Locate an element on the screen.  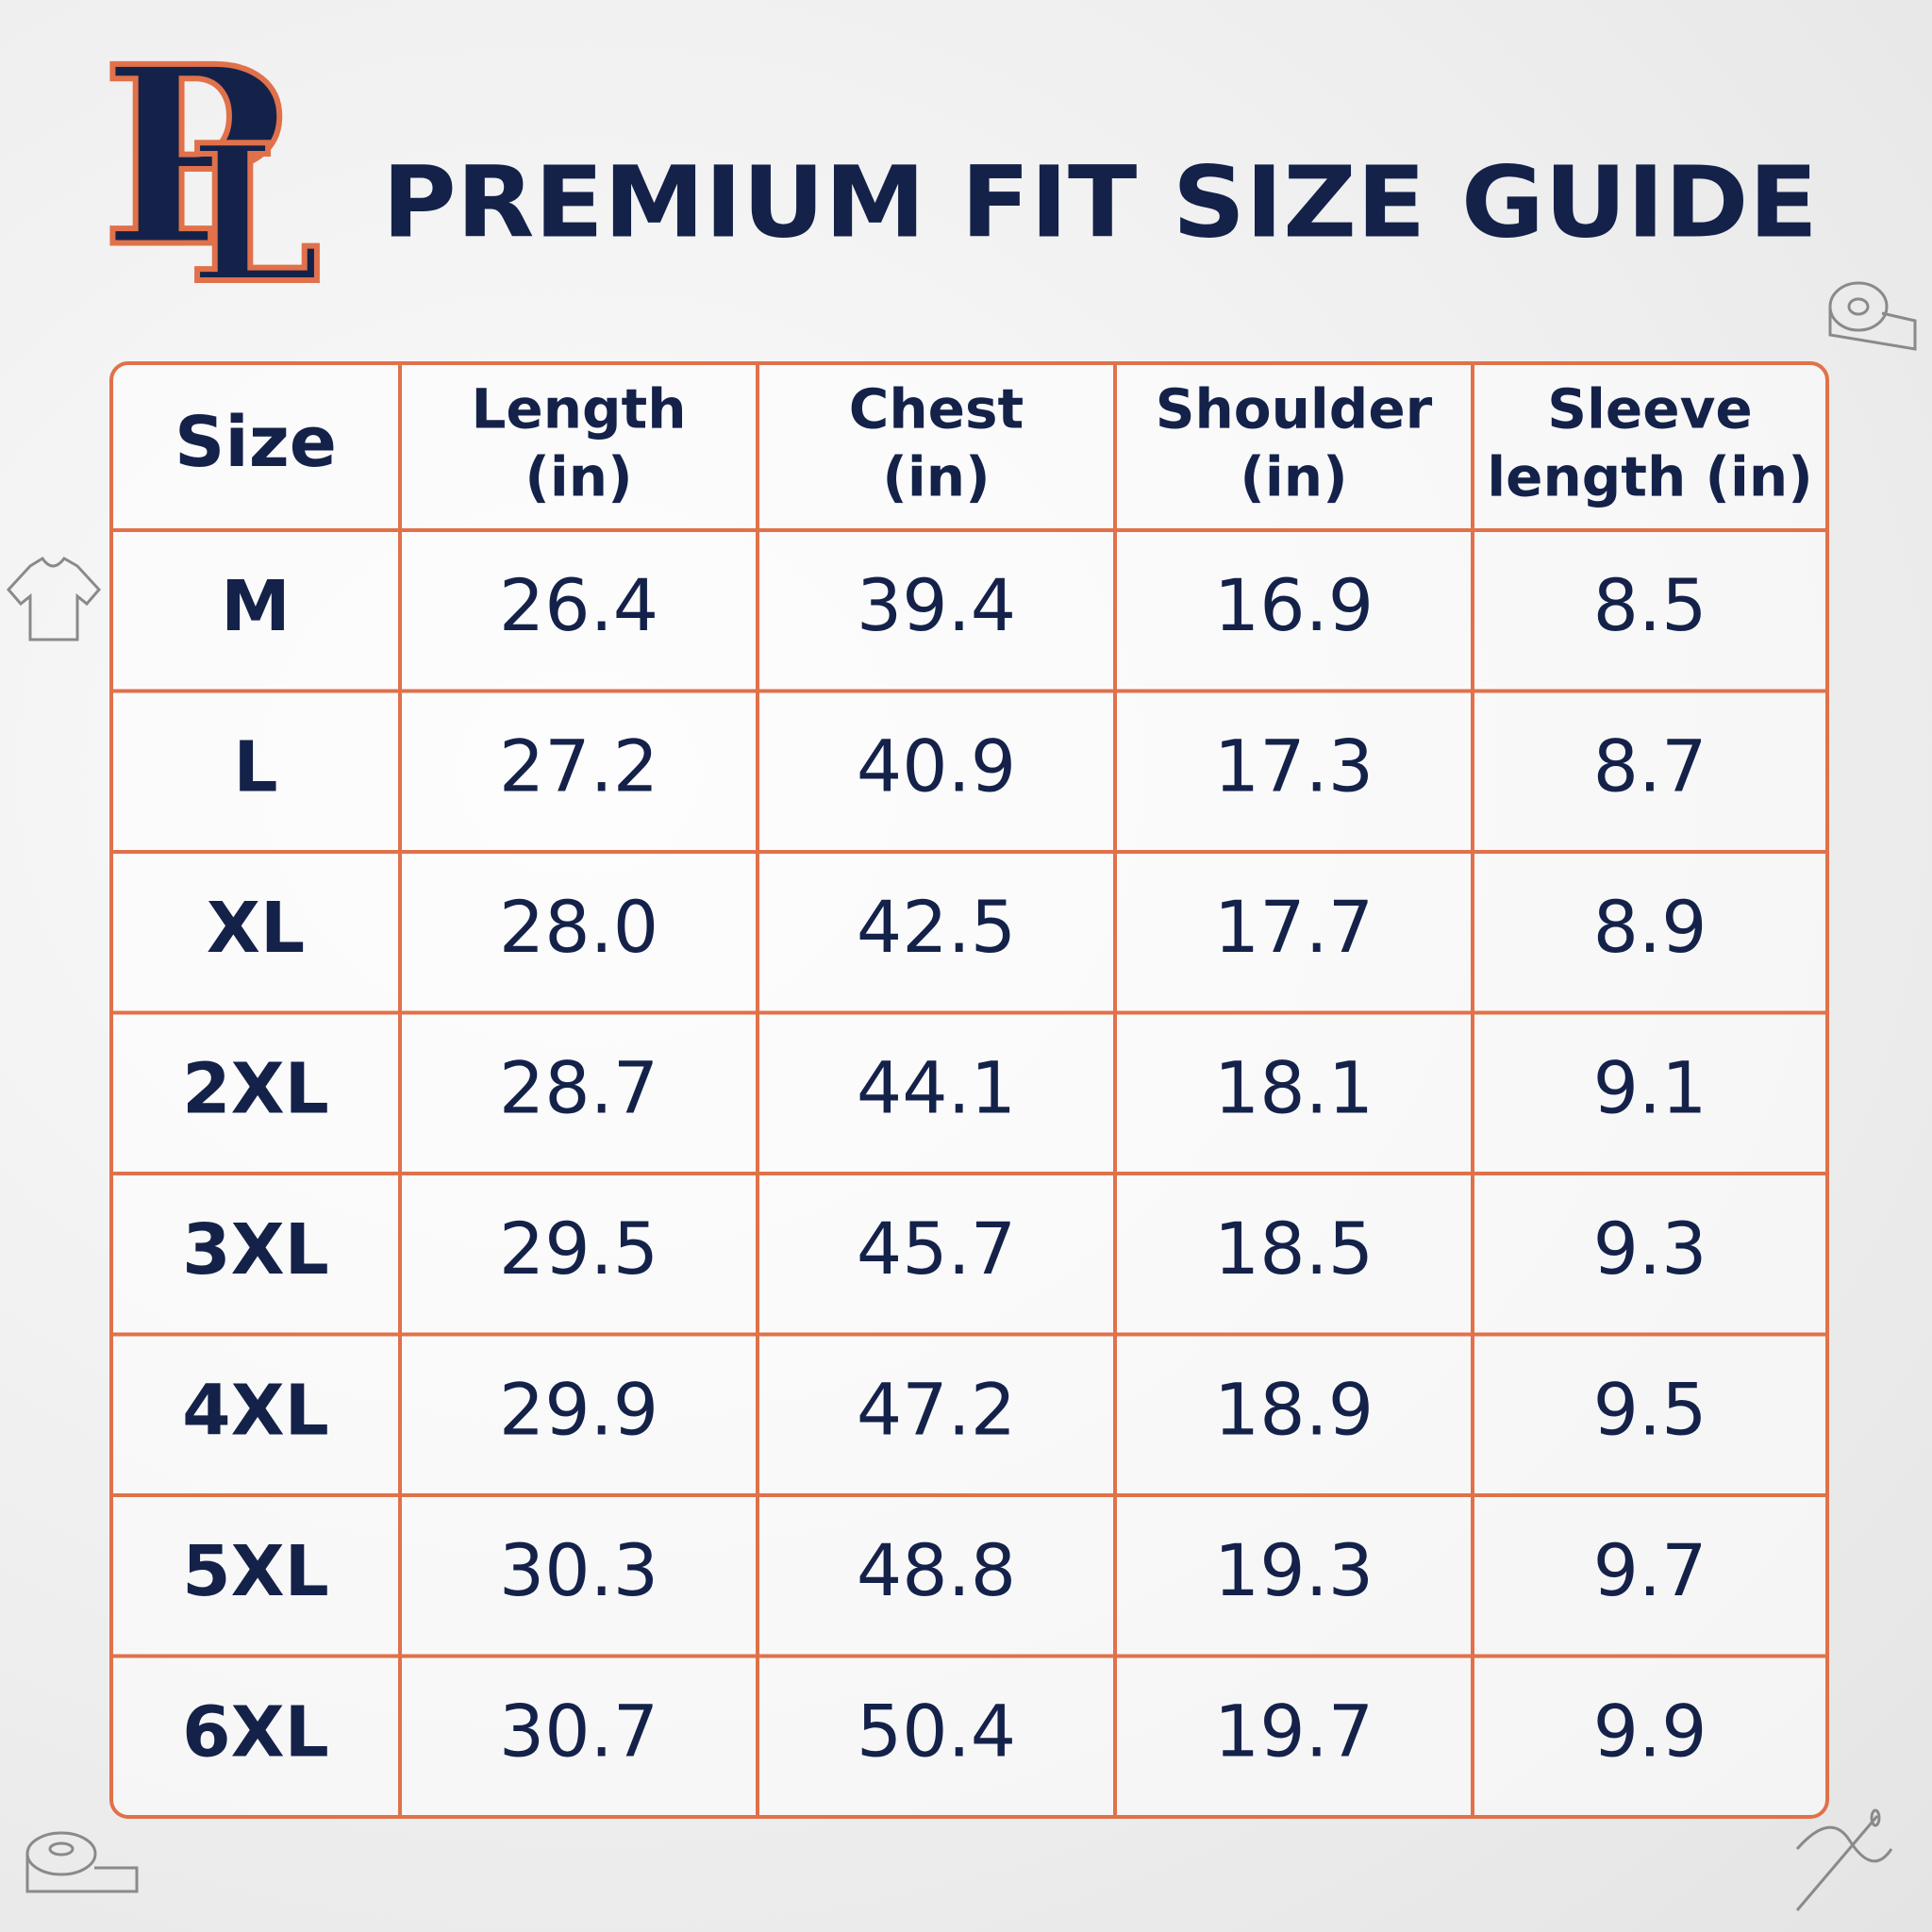
measurement: 18.5 is located at coordinates (1294, 1249).